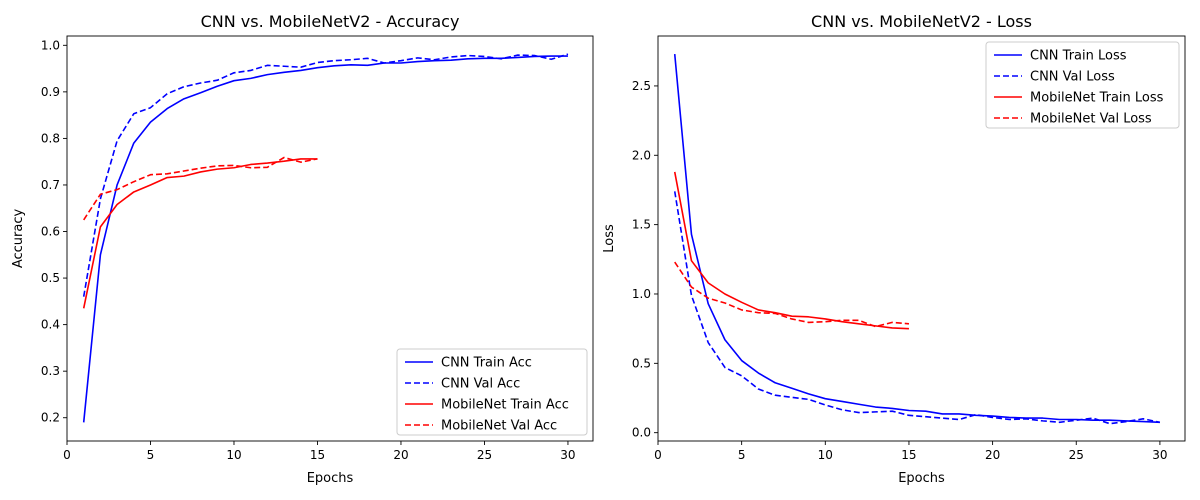 This screenshot has height=500, width=1200. I want to click on series-line-mobilenet-train-acc, so click(200, 233).